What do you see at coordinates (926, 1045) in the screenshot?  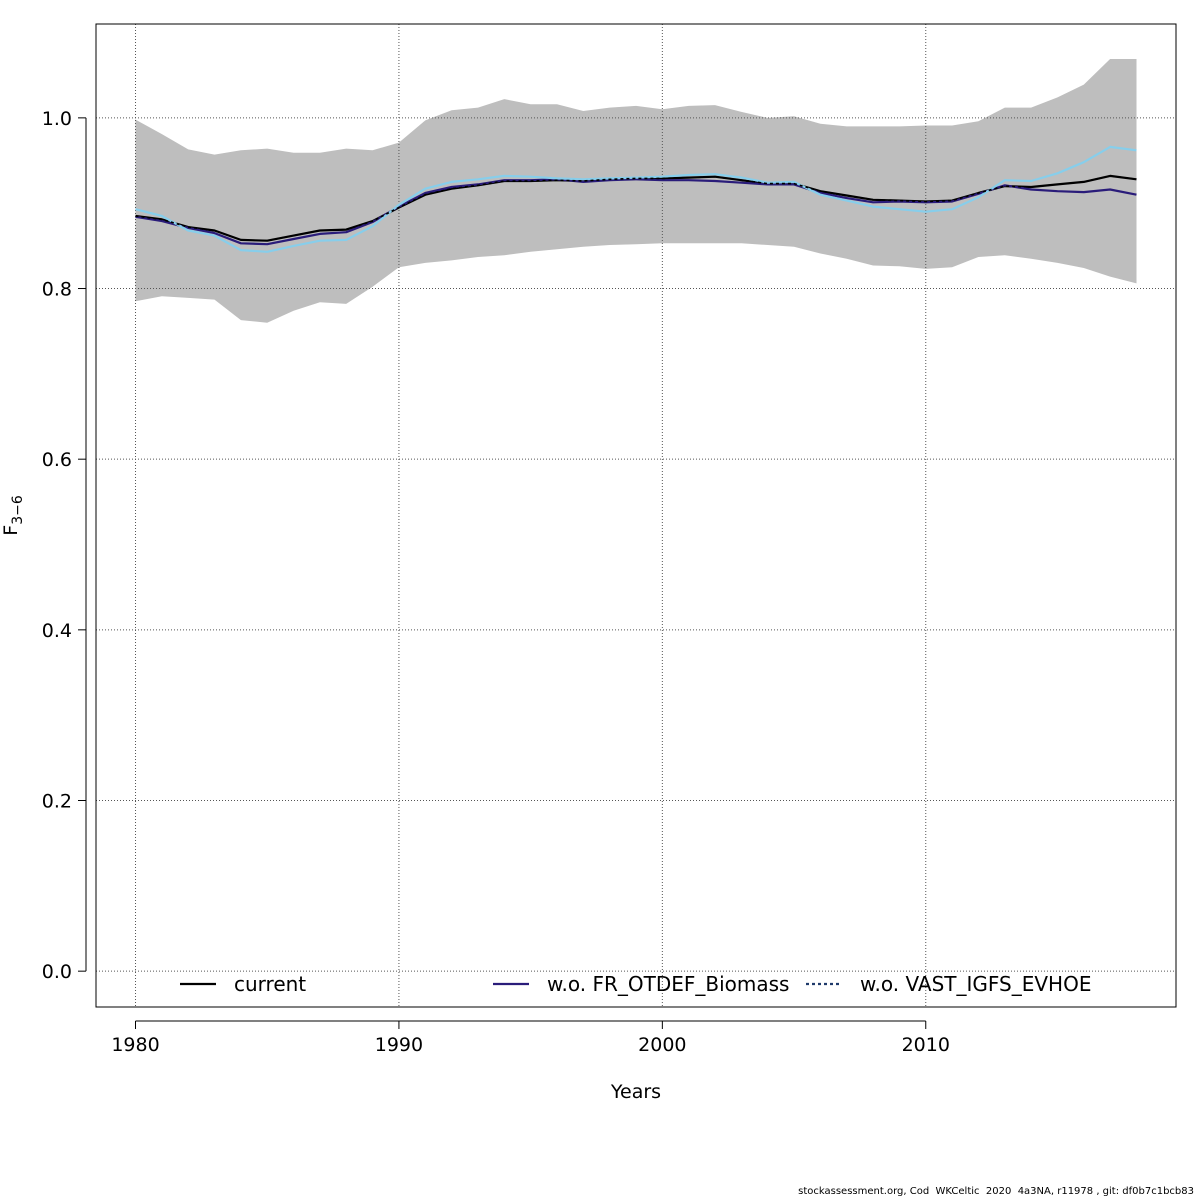 I see `x-tick-label: 2010` at bounding box center [926, 1045].